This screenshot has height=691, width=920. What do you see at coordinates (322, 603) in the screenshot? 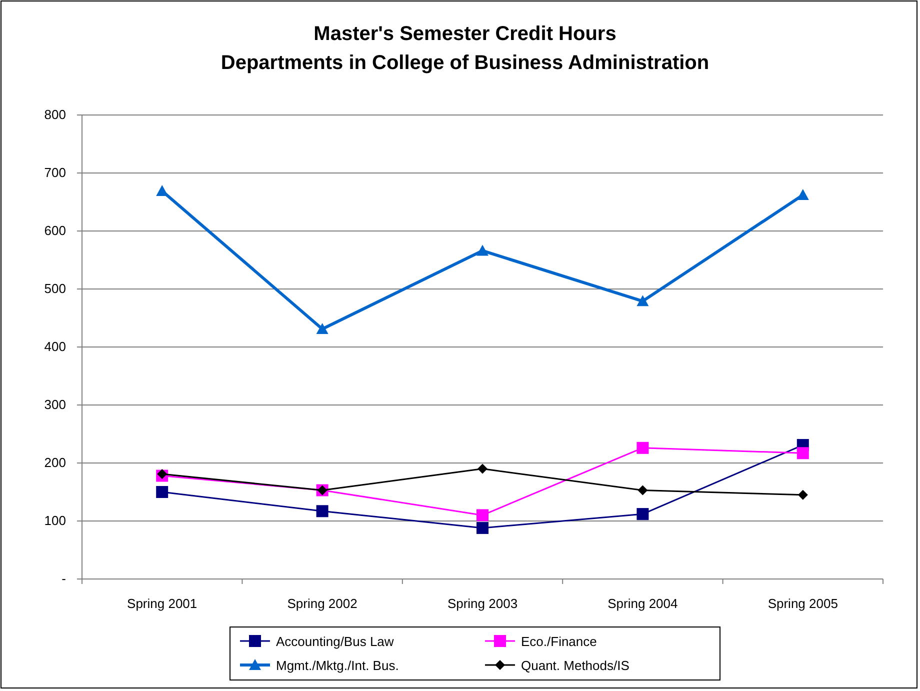
I see `x-tick-label: Spring 2002` at bounding box center [322, 603].